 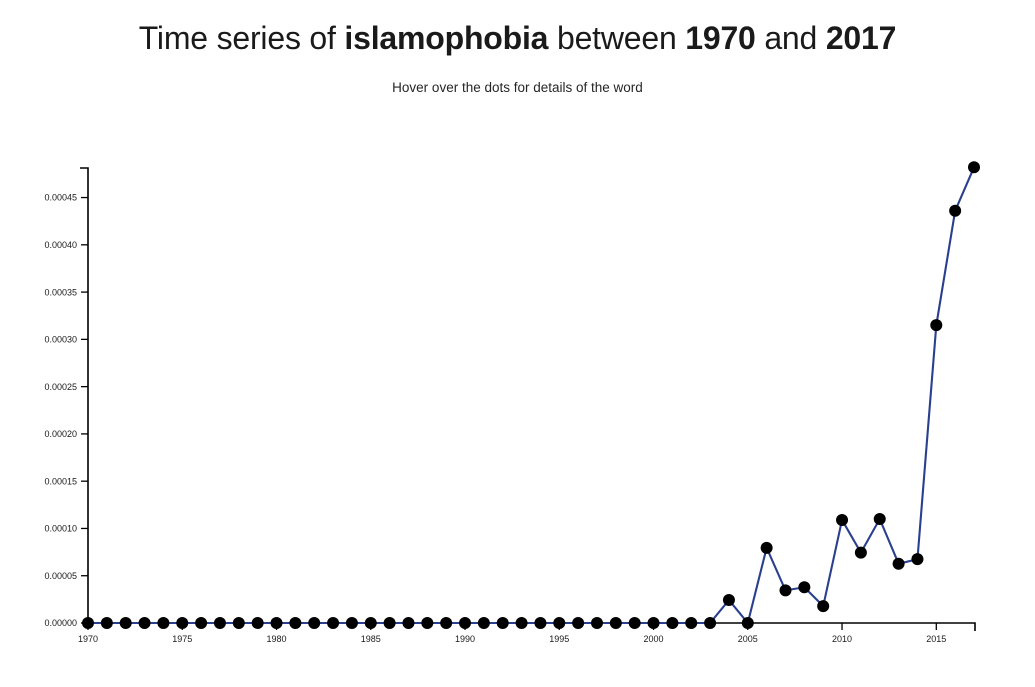 What do you see at coordinates (371, 639) in the screenshot?
I see `x-tick-label: 1985` at bounding box center [371, 639].